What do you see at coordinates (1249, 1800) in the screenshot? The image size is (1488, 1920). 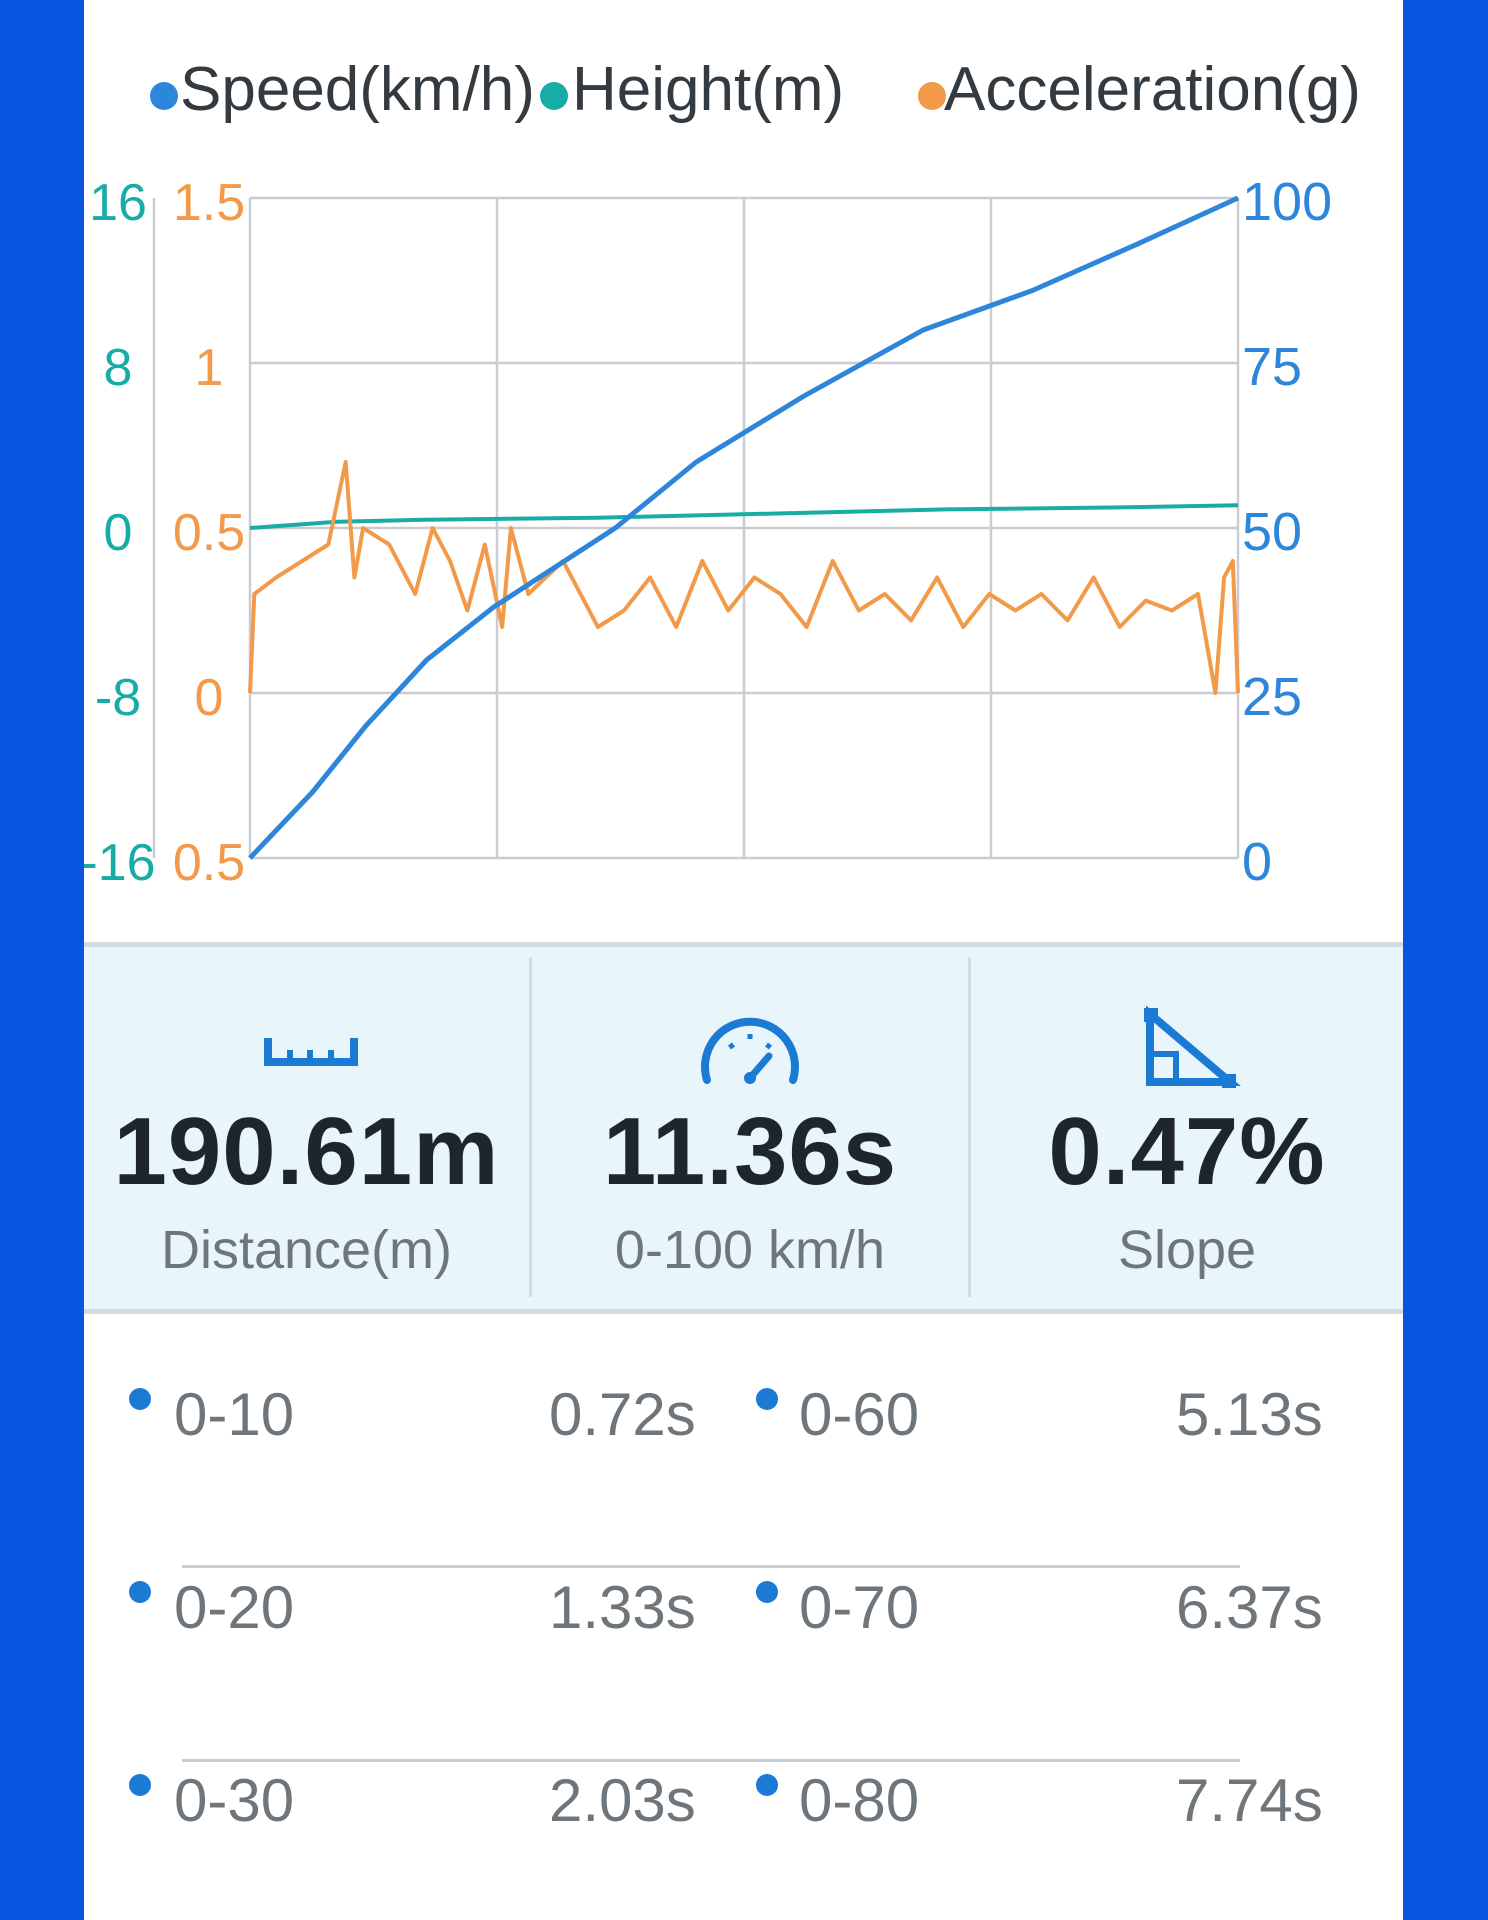 I see `split-time: 7.74s` at bounding box center [1249, 1800].